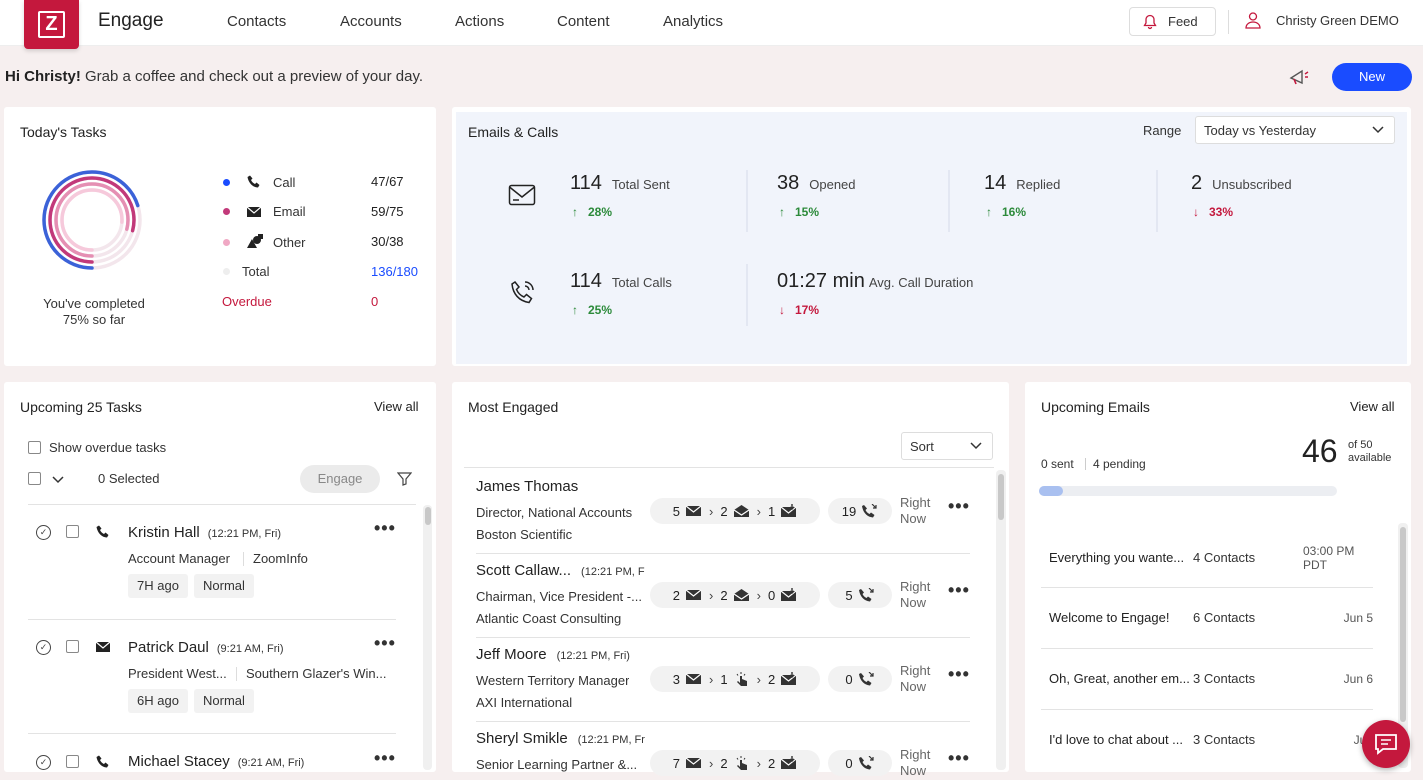 The image size is (1423, 780). What do you see at coordinates (1001, 620) in the screenshot?
I see `engaged-scrollbar` at bounding box center [1001, 620].